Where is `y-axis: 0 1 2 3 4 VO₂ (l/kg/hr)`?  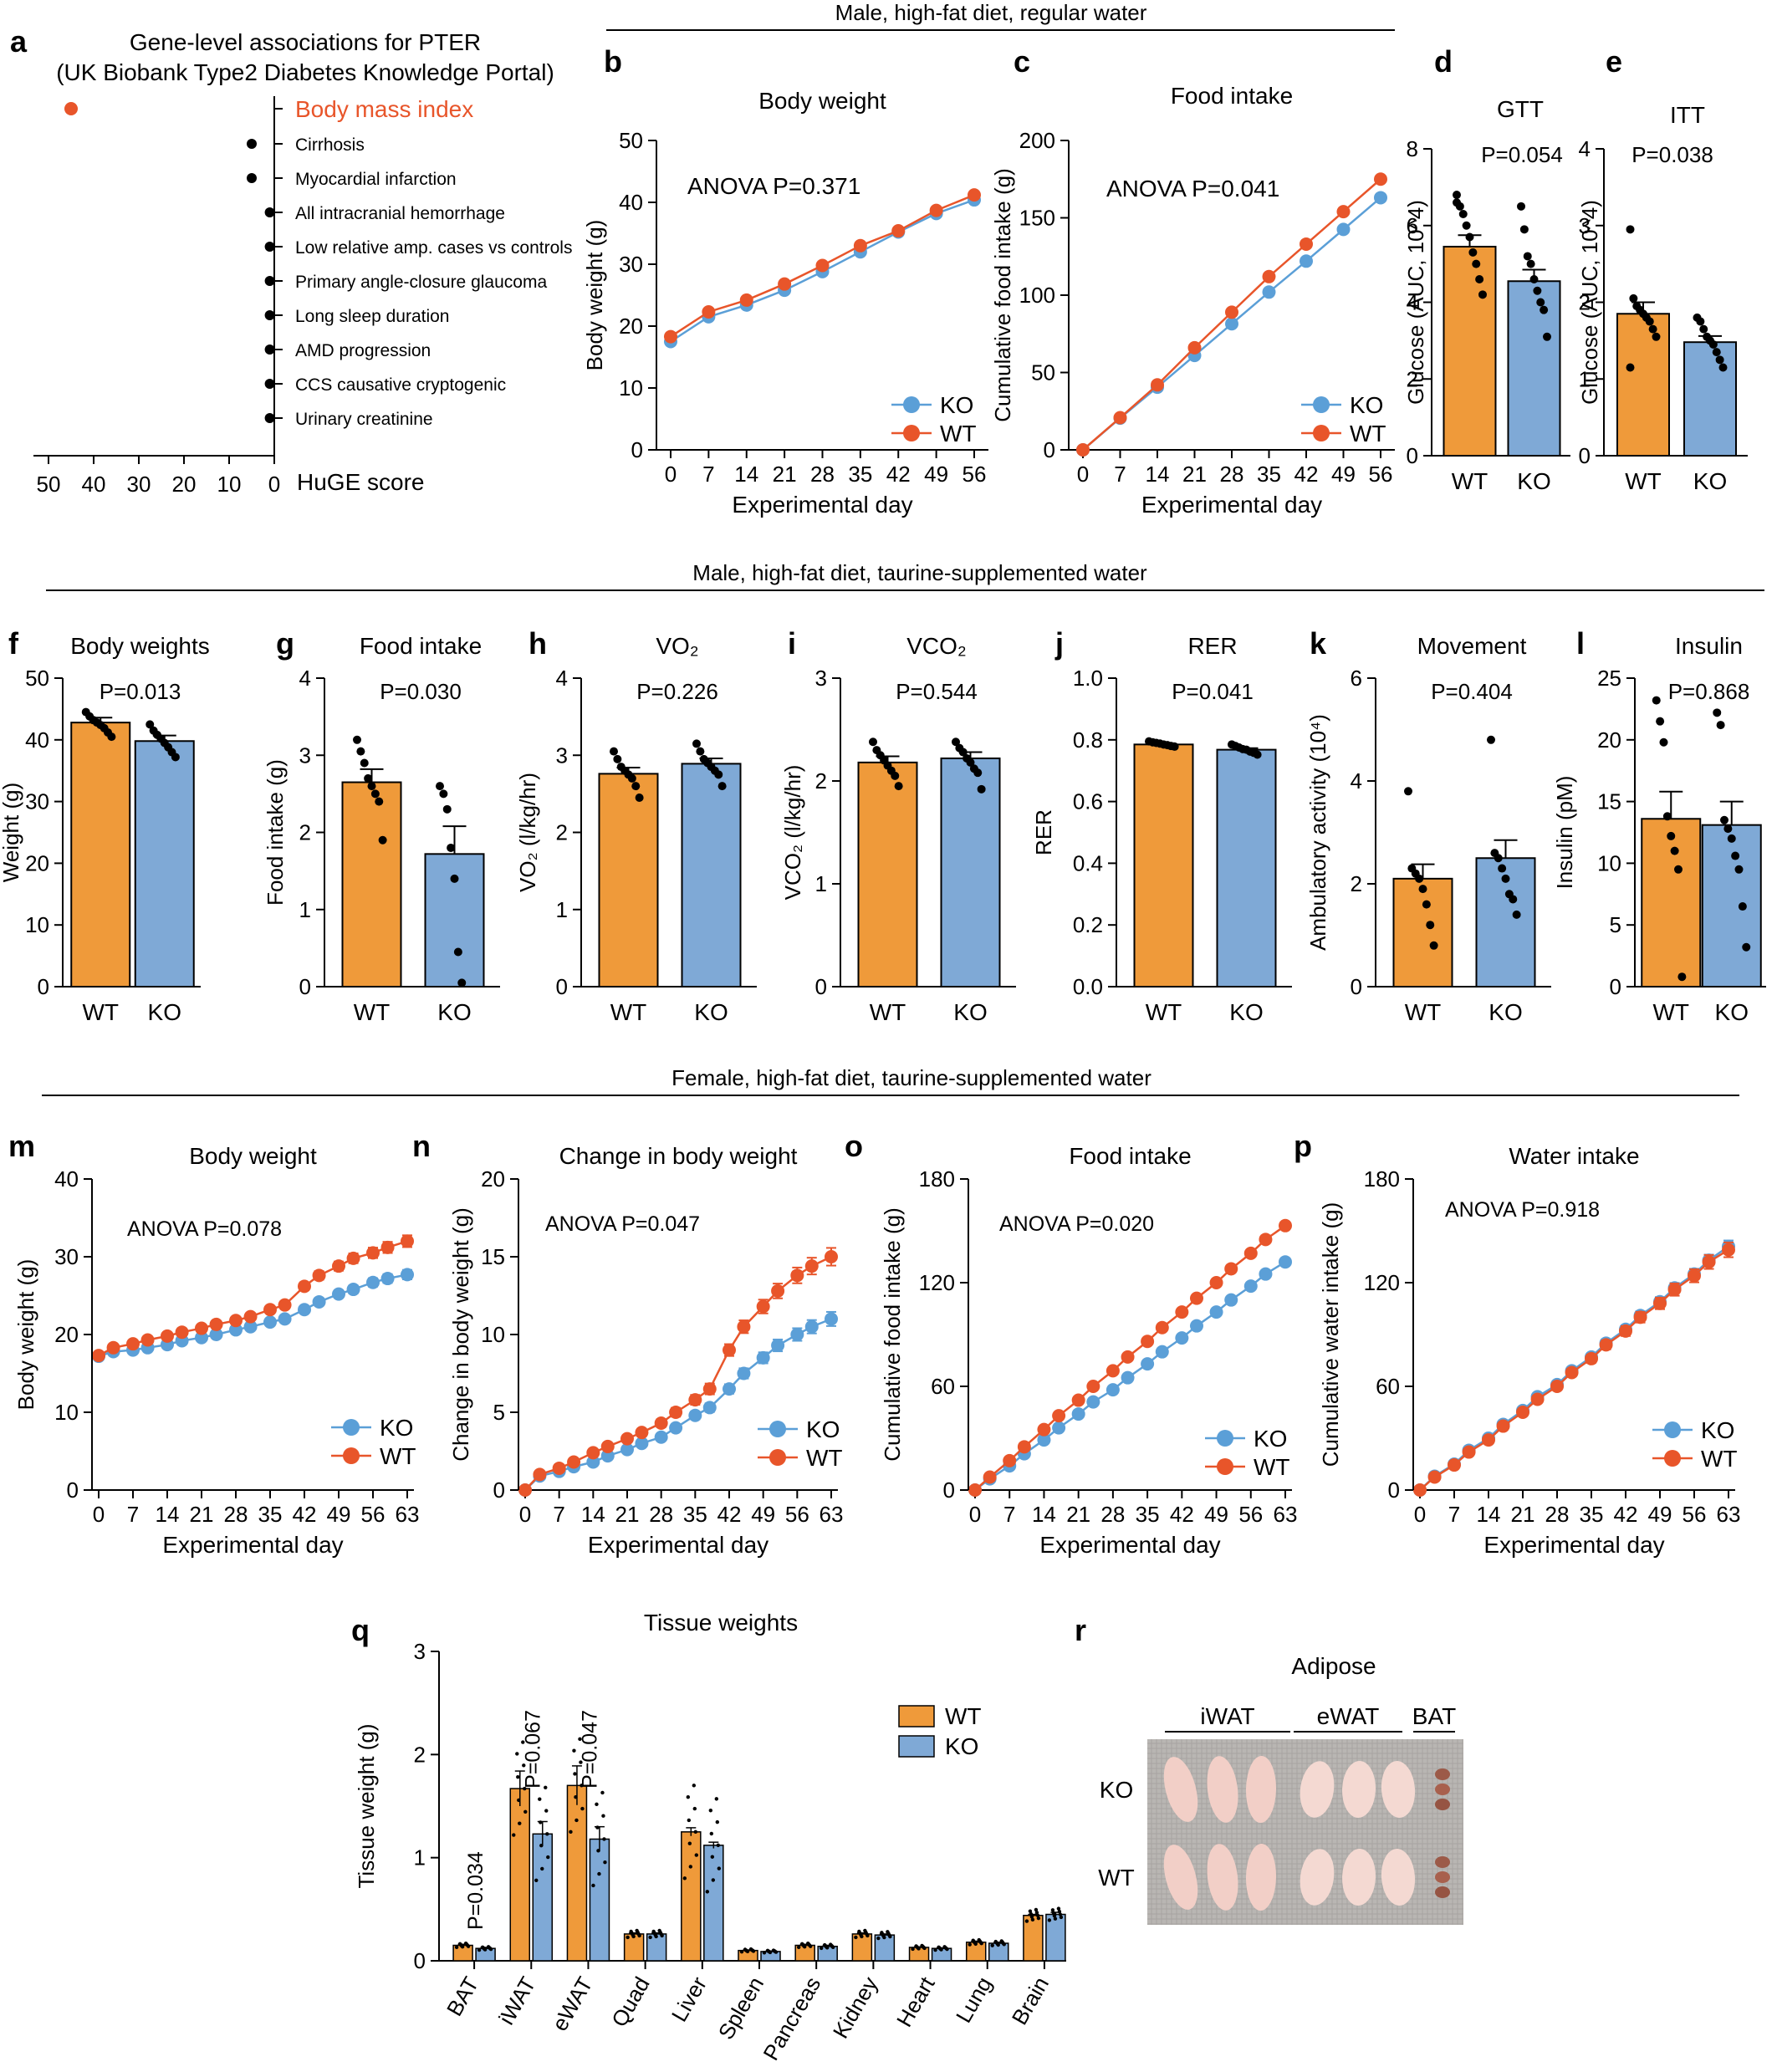 y-axis: 0 1 2 3 4 VO₂ (l/kg/hr) is located at coordinates (549, 832).